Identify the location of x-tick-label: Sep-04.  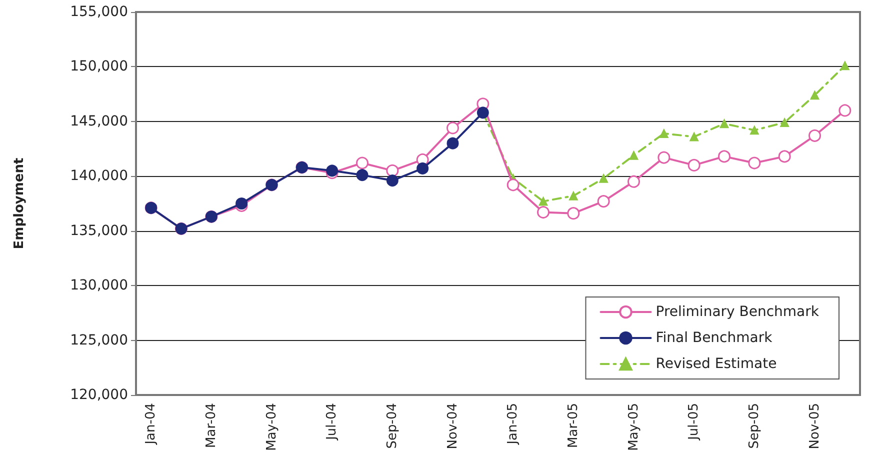
(392, 426).